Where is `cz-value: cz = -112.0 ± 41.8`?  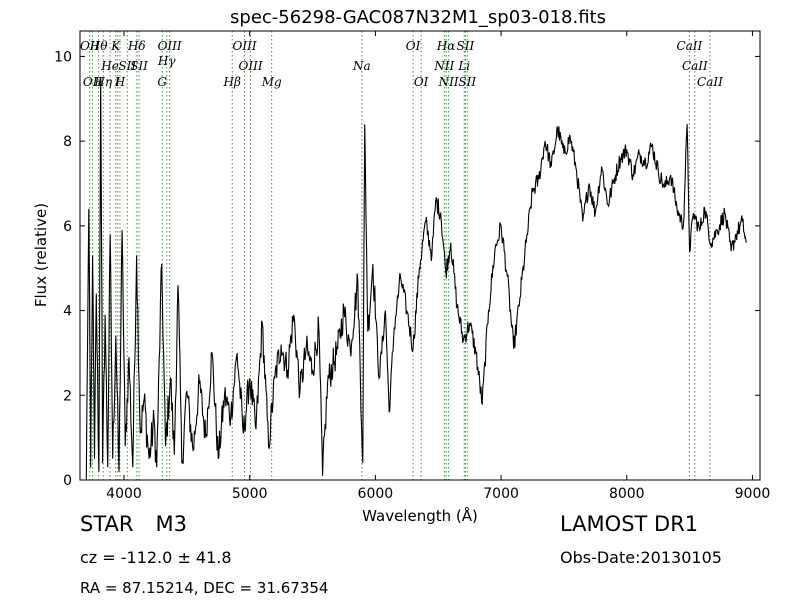
cz-value: cz = -112.0 ± 41.8 is located at coordinates (156, 557).